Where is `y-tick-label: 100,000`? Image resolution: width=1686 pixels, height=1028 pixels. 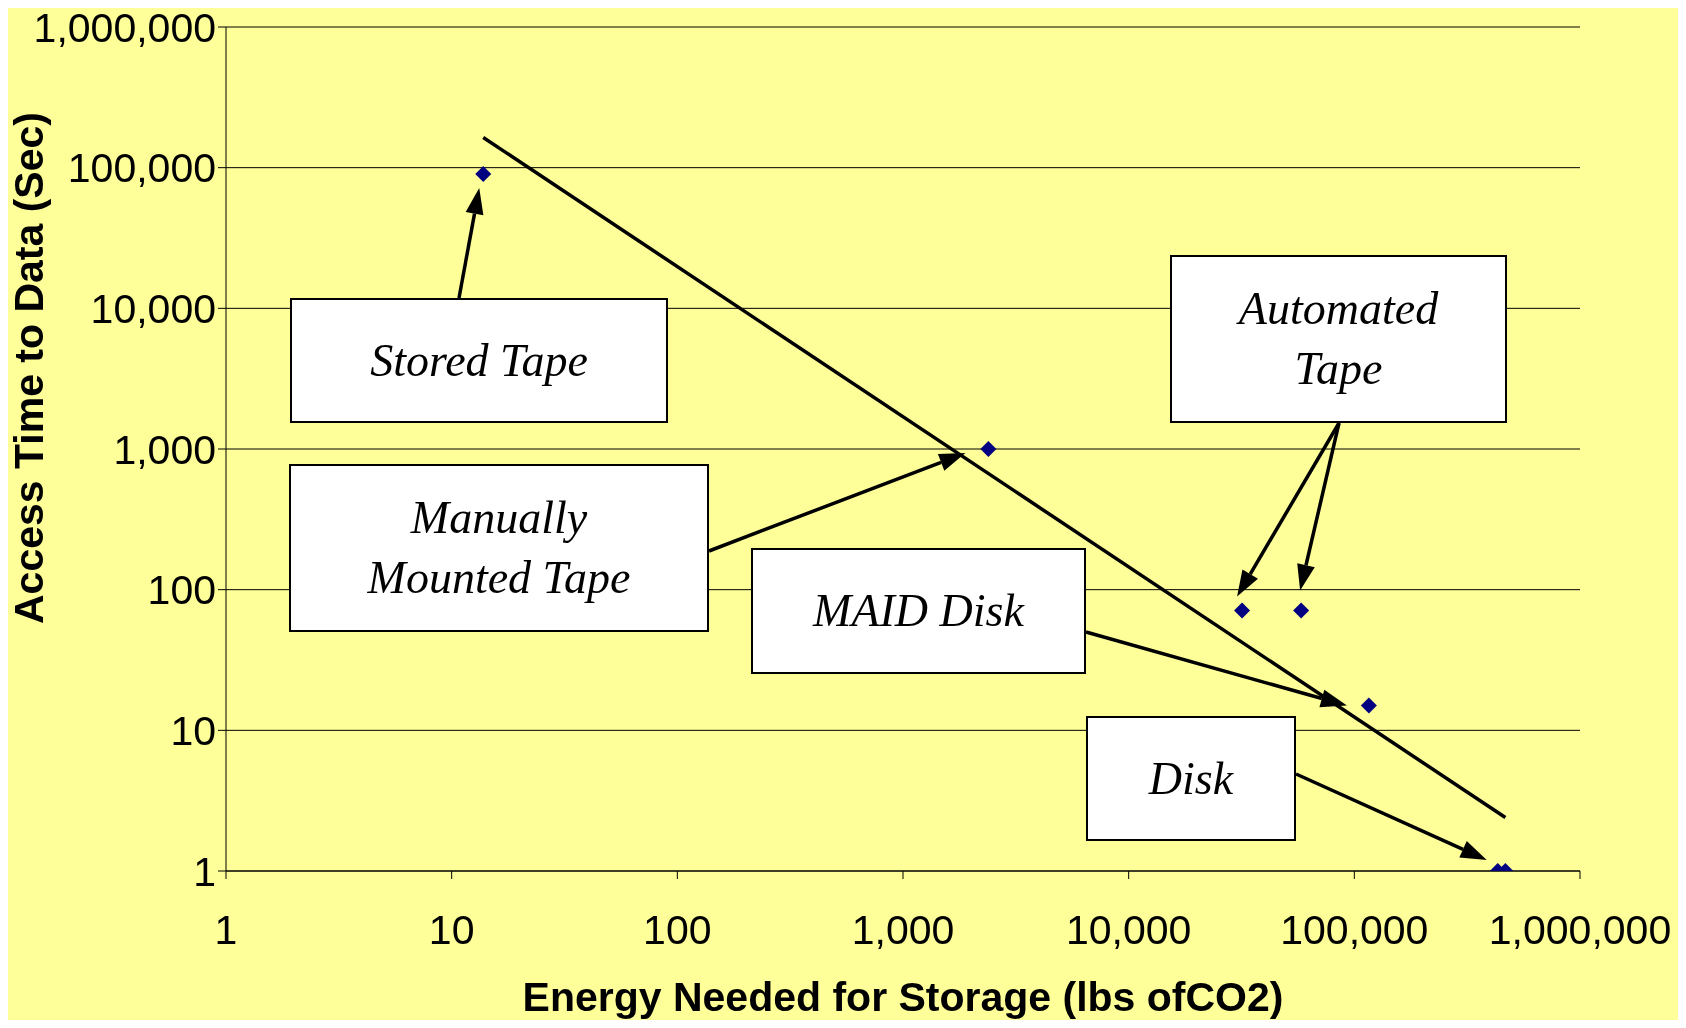
y-tick-label: 100,000 is located at coordinates (141, 168).